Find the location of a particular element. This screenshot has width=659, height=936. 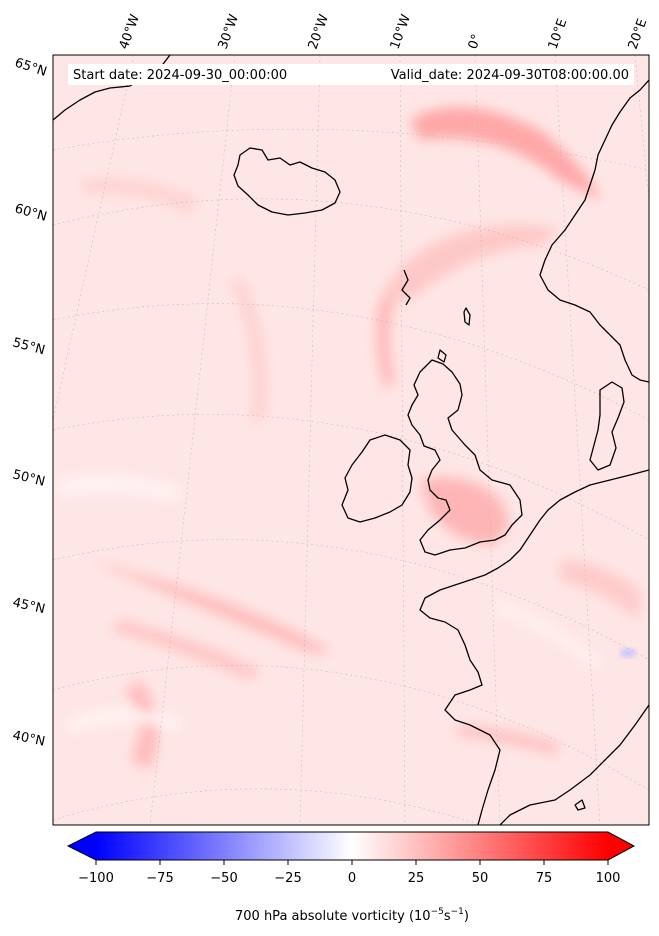

colorbar-tick-label: −25 is located at coordinates (287, 878).